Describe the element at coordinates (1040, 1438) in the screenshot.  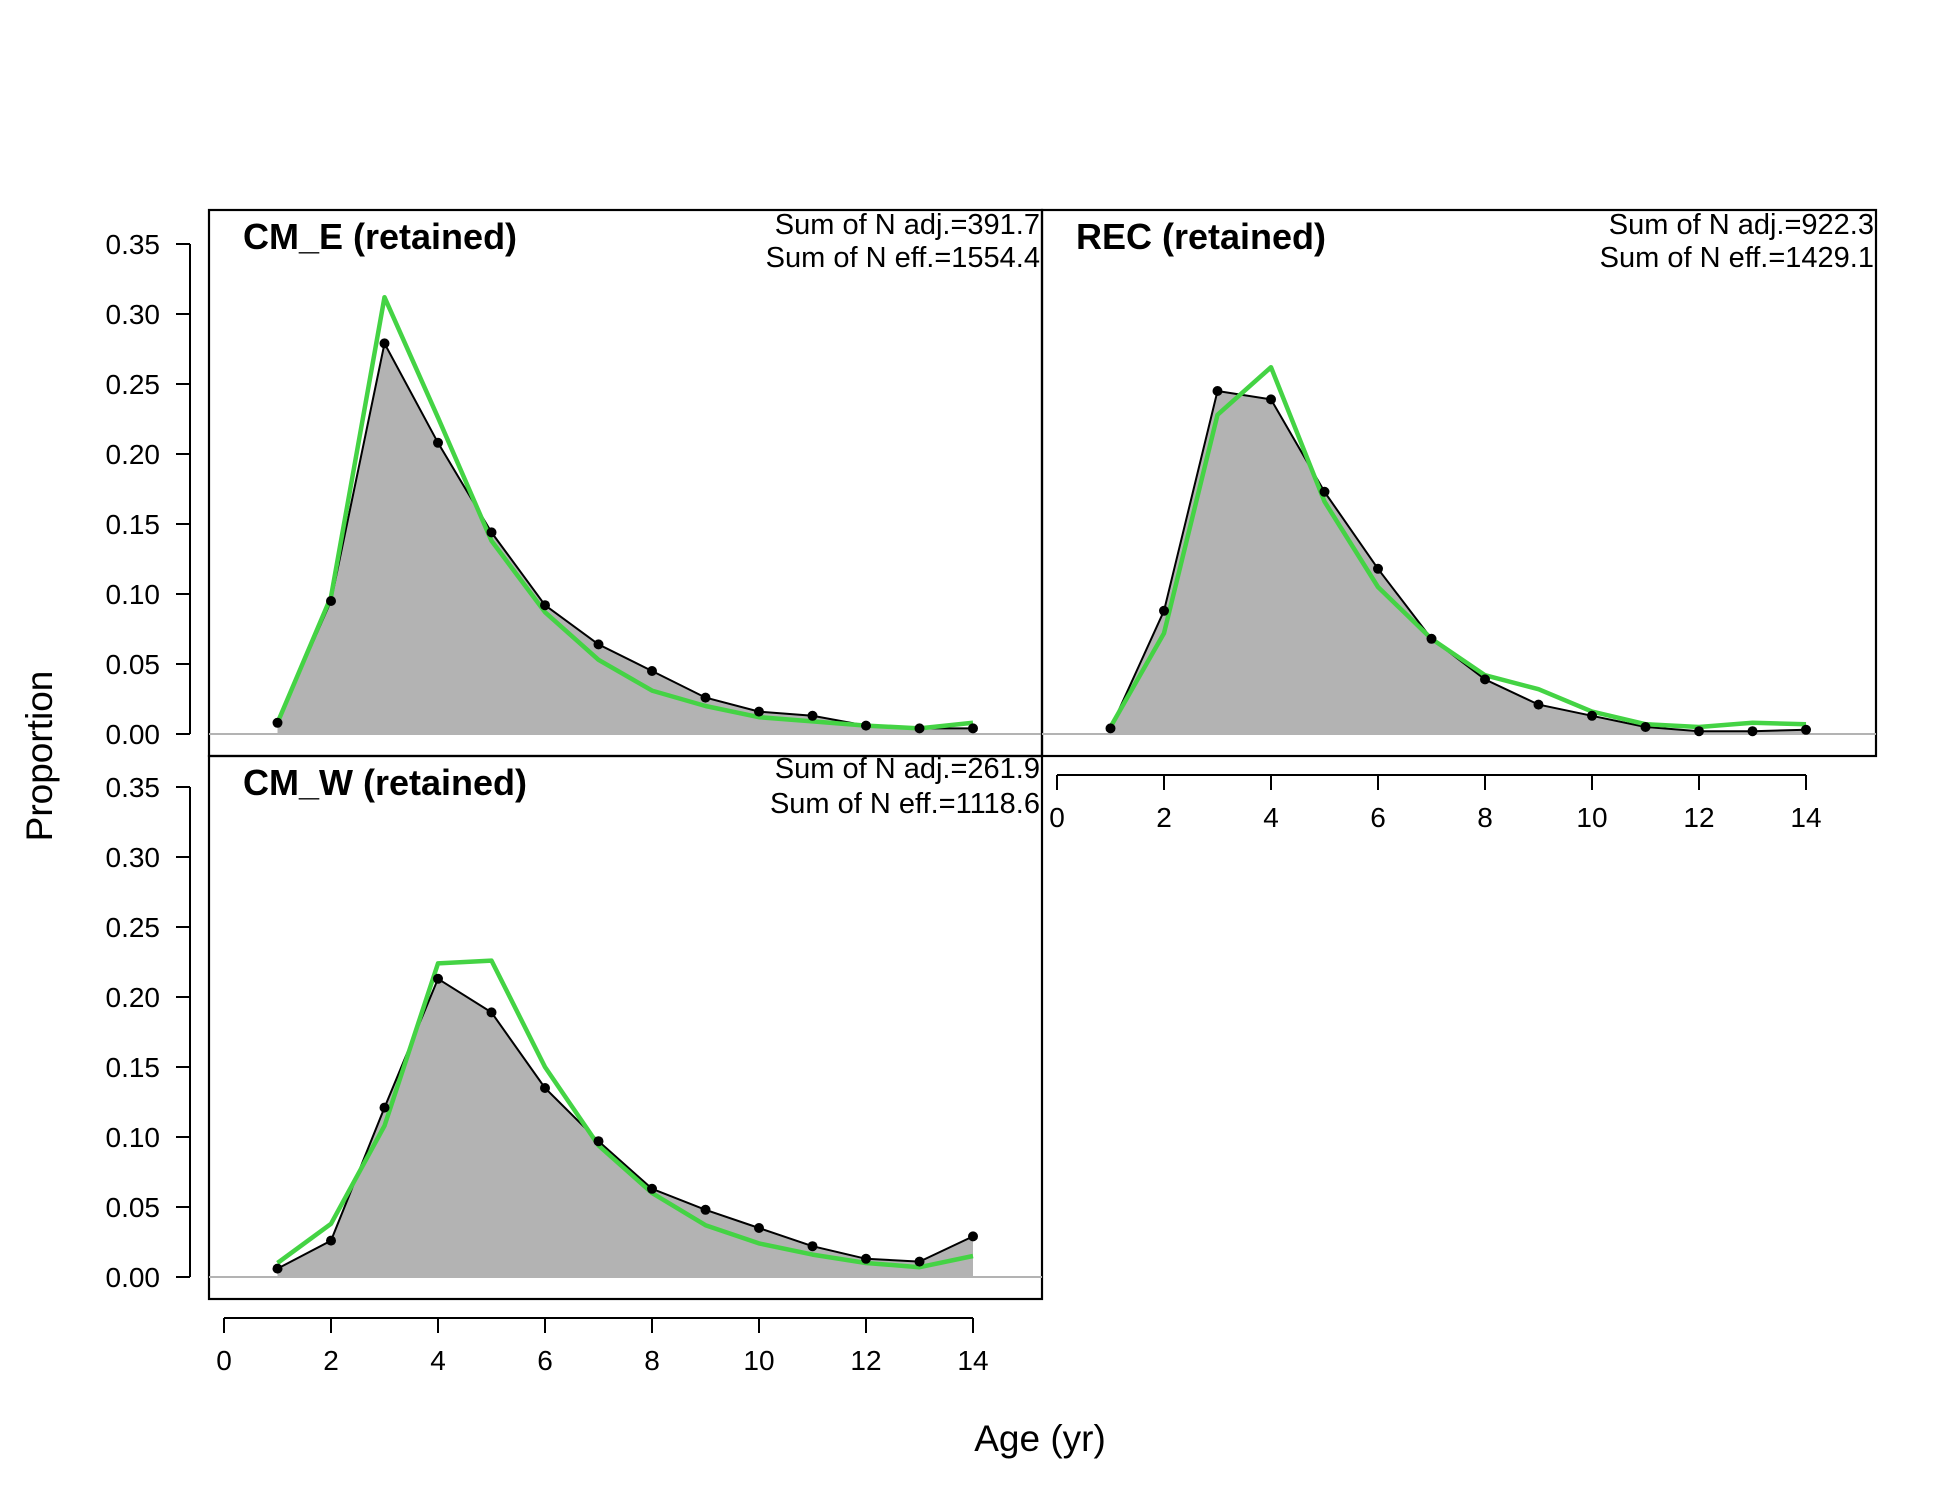
I see `x-axis-title: Age (yr)` at that location.